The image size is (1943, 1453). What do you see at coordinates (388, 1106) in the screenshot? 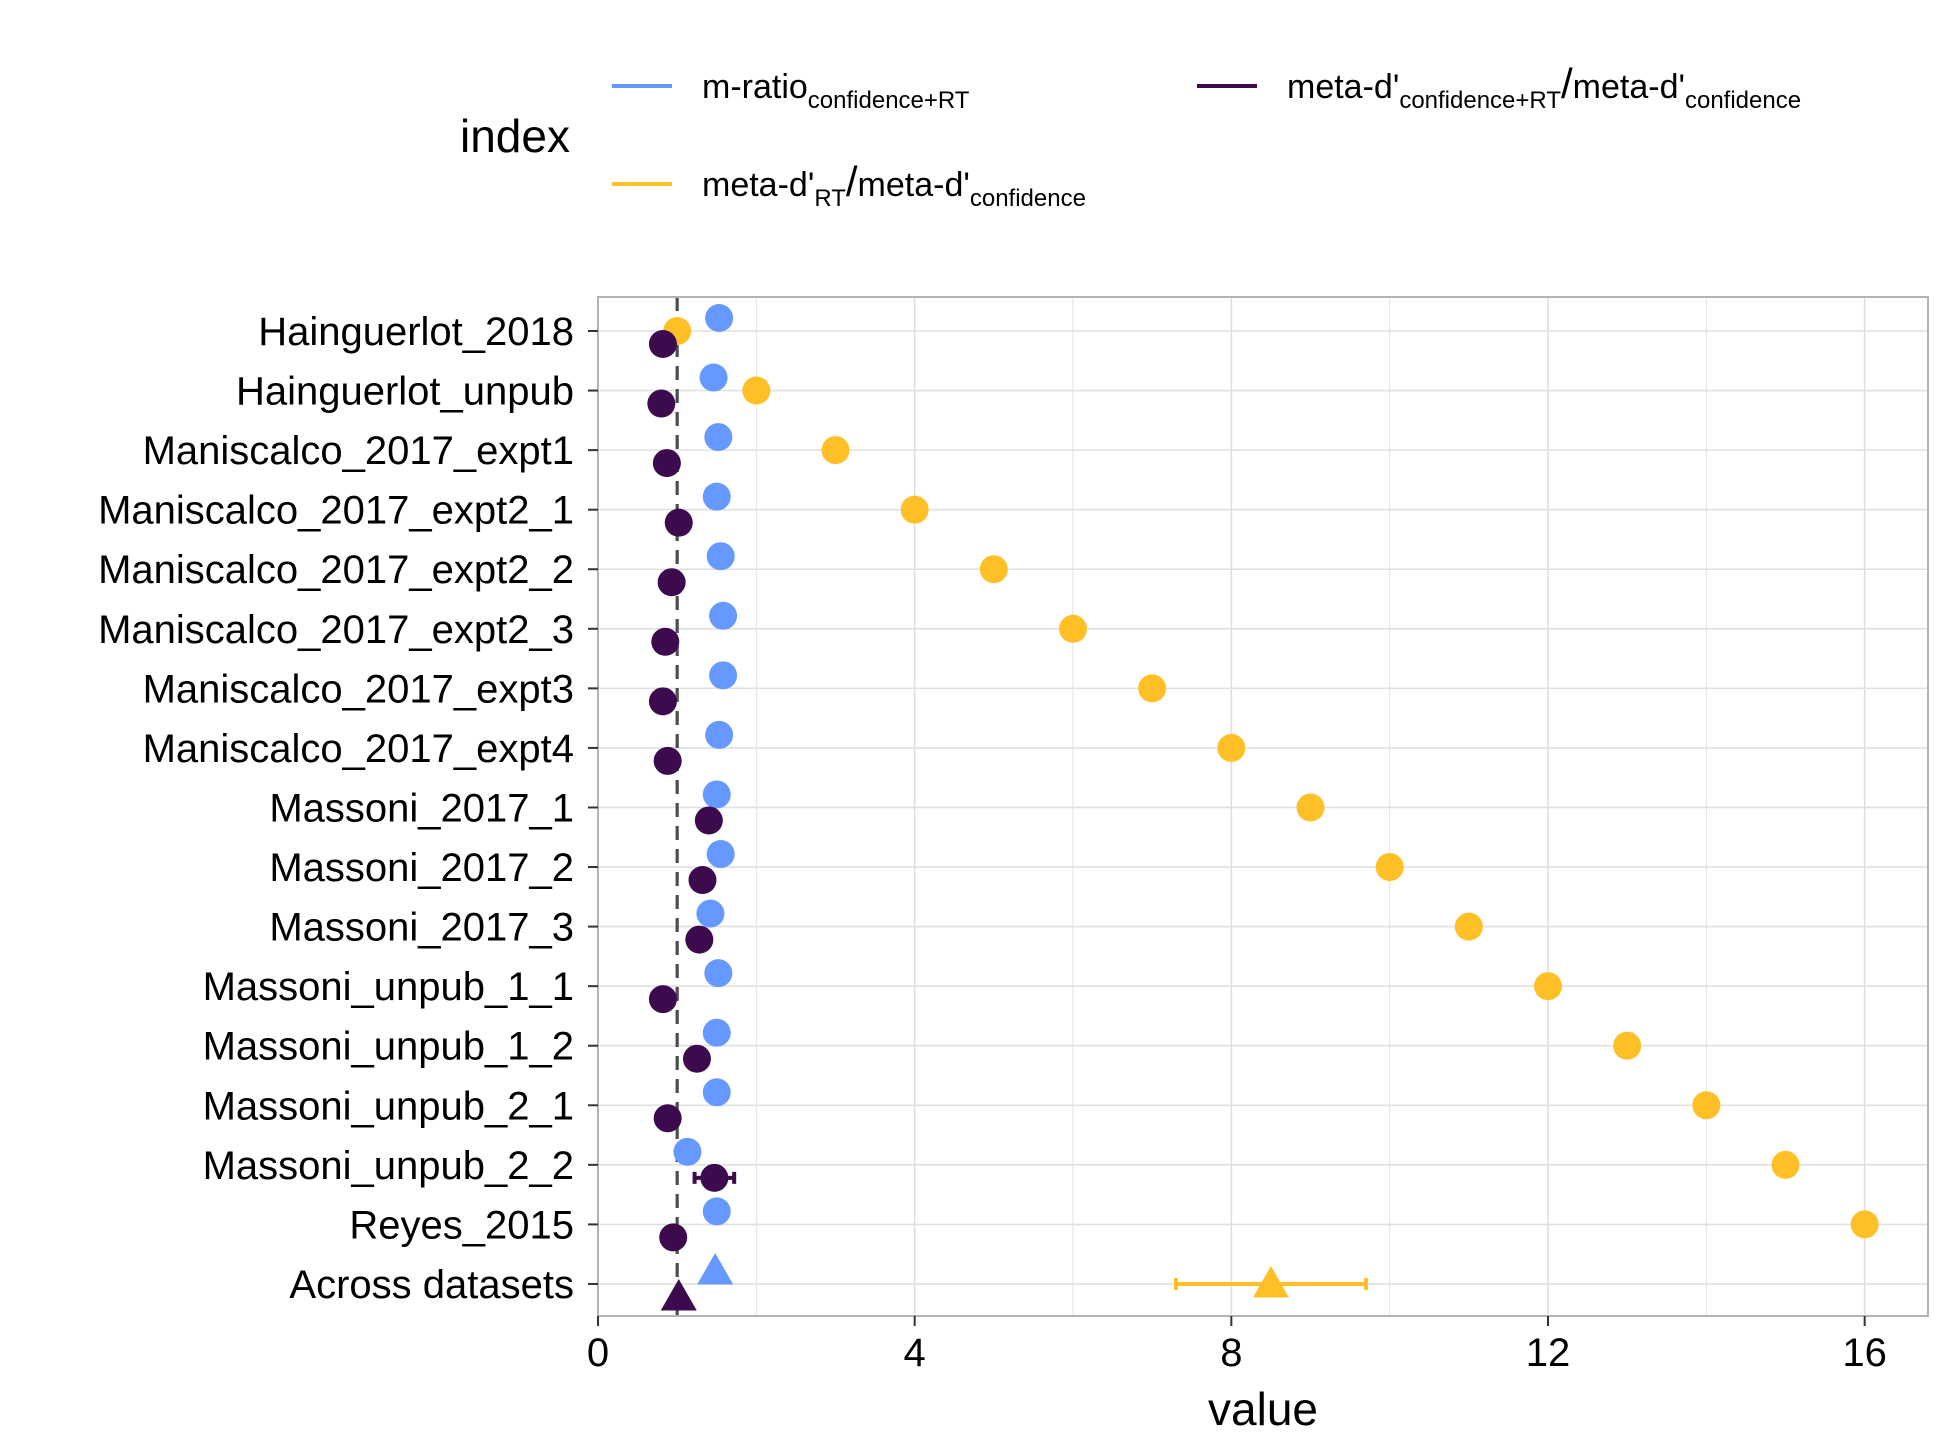
I see `y-tick-label: Massoni_unpub_2_1` at bounding box center [388, 1106].